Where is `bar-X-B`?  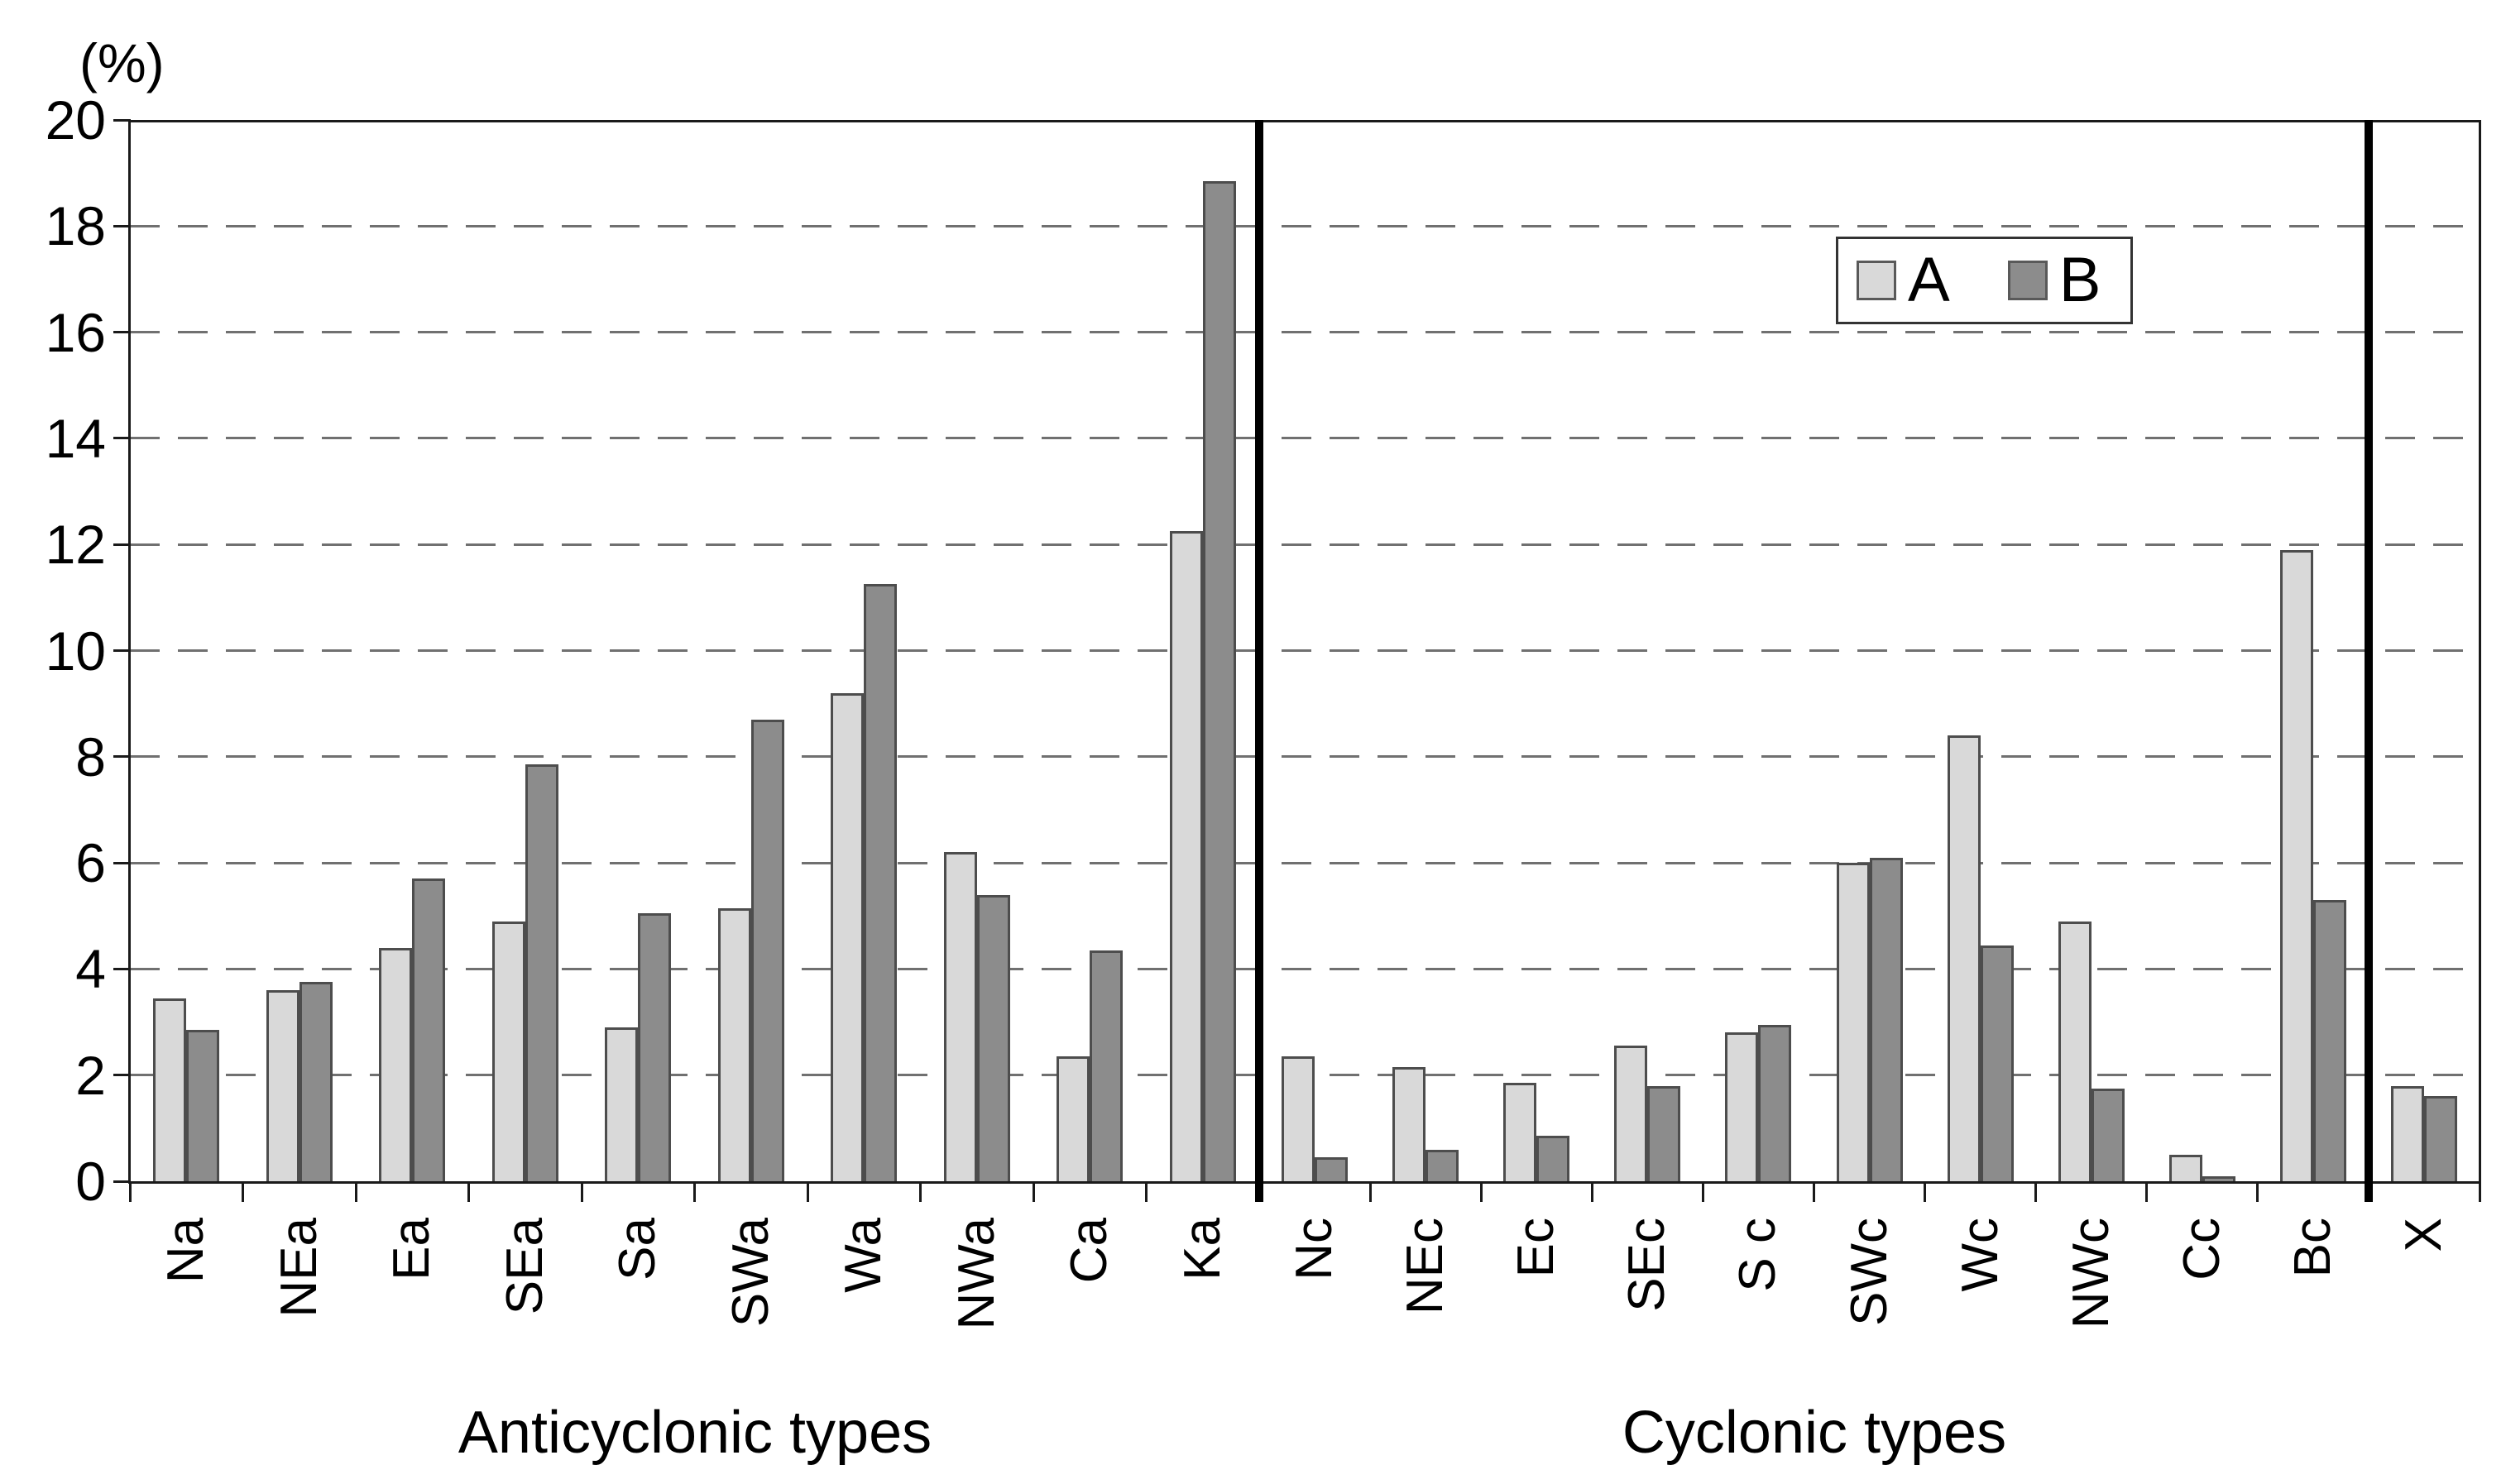
bar-X-B is located at coordinates (2441, 1140).